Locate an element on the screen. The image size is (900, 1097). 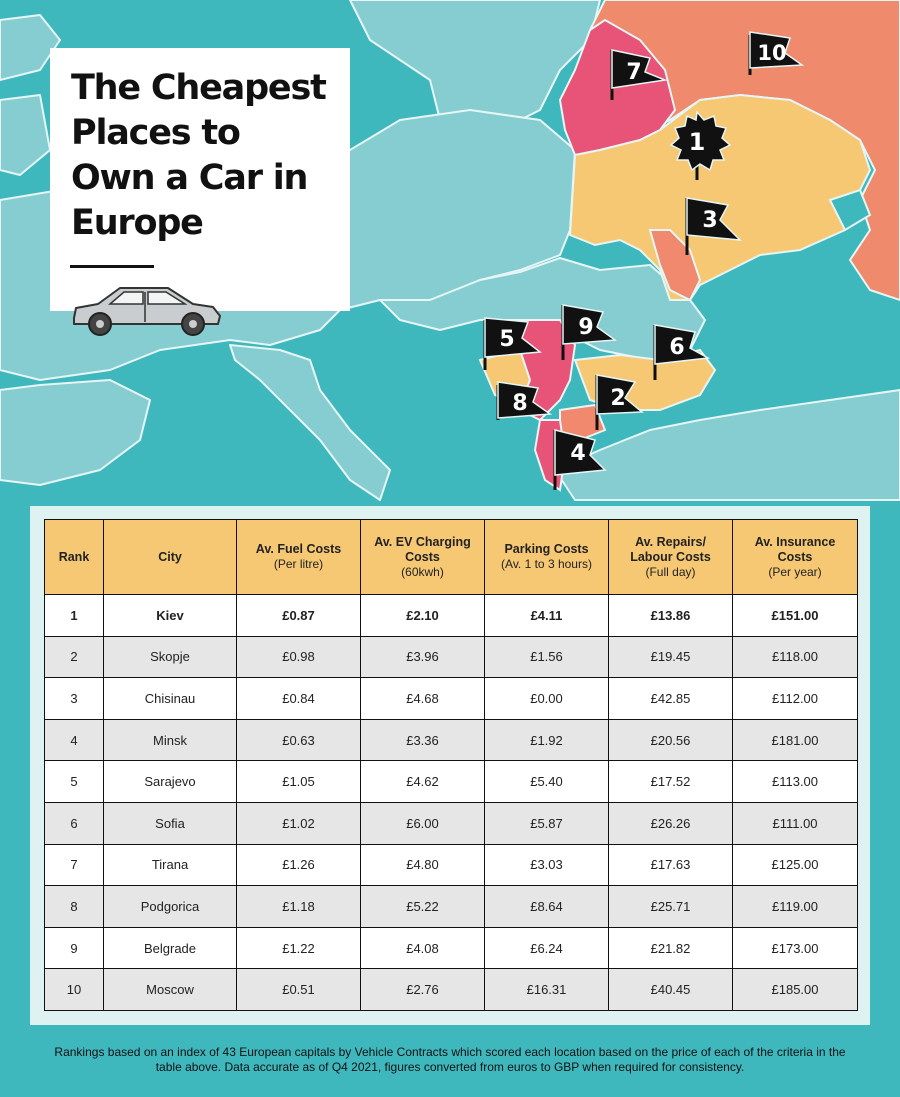
car-icon is located at coordinates (147, 311).